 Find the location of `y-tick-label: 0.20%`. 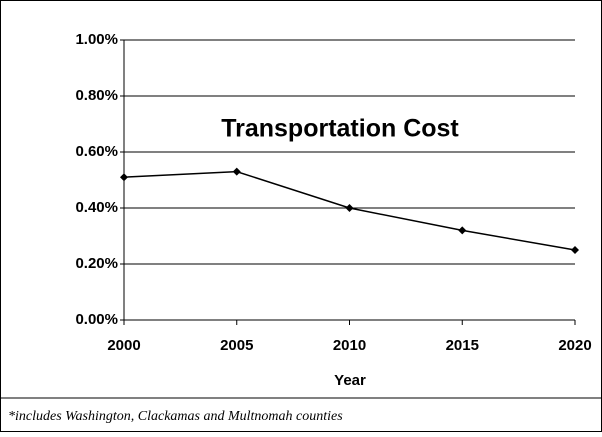

y-tick-label: 0.20% is located at coordinates (96, 263).